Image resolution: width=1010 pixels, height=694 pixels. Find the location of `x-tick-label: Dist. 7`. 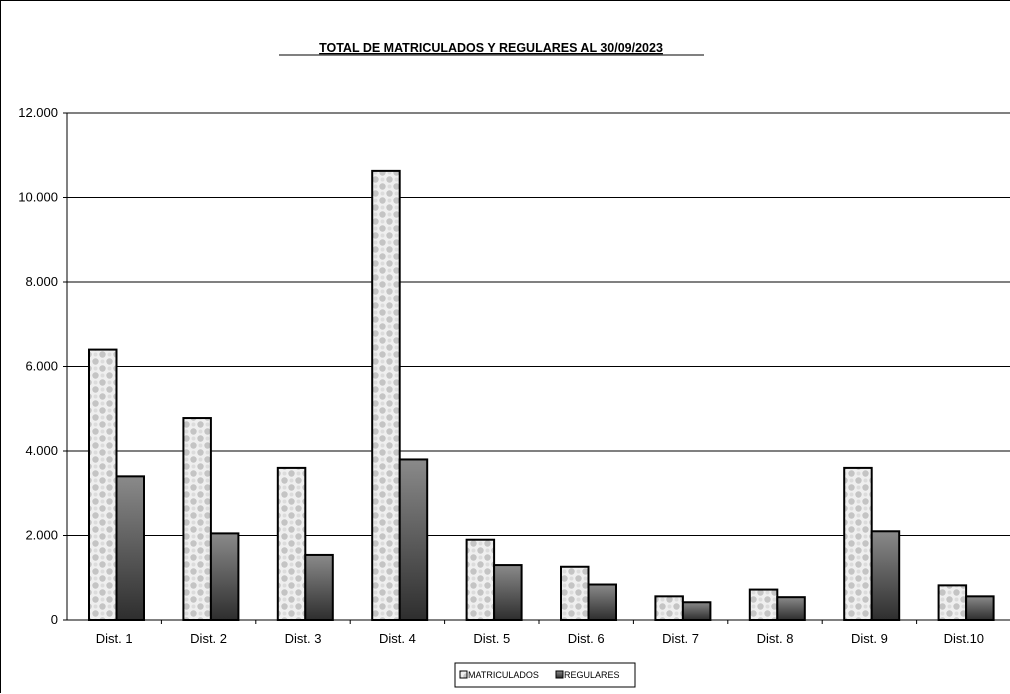

x-tick-label: Dist. 7 is located at coordinates (680, 638).